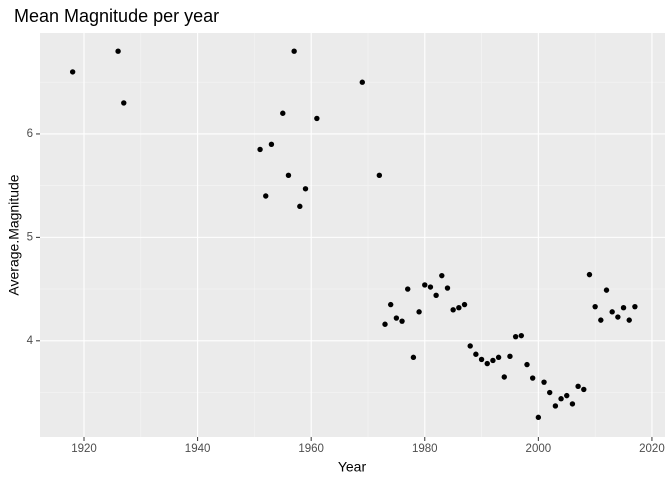 The height and width of the screenshot is (480, 672). I want to click on x-tick-label: 2020, so click(652, 449).